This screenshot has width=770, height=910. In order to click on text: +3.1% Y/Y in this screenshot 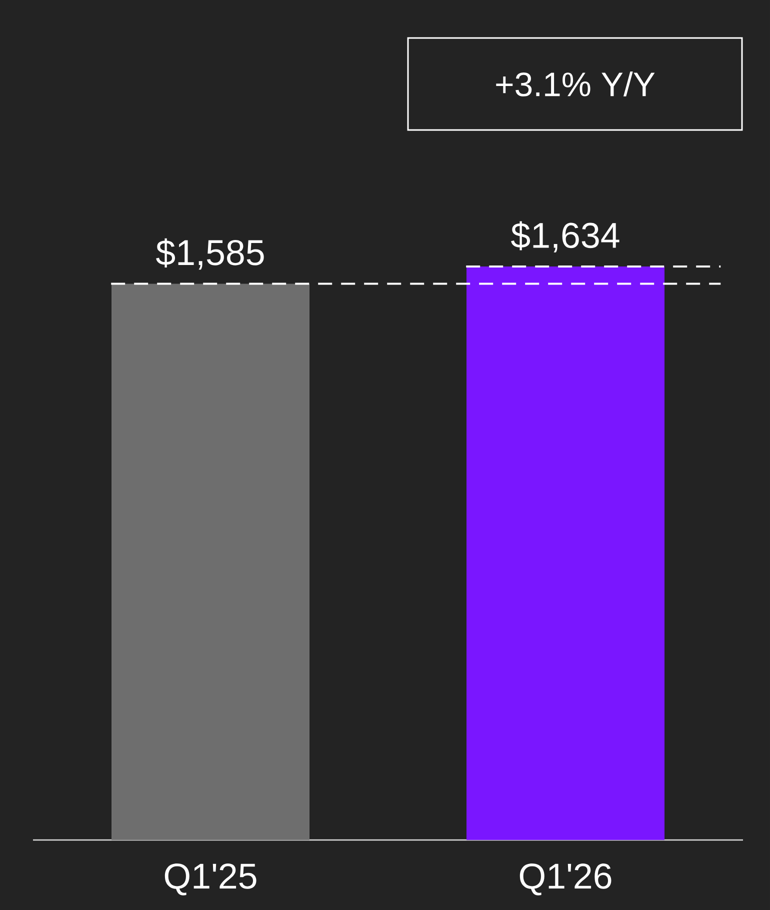, I will do `click(575, 84)`.